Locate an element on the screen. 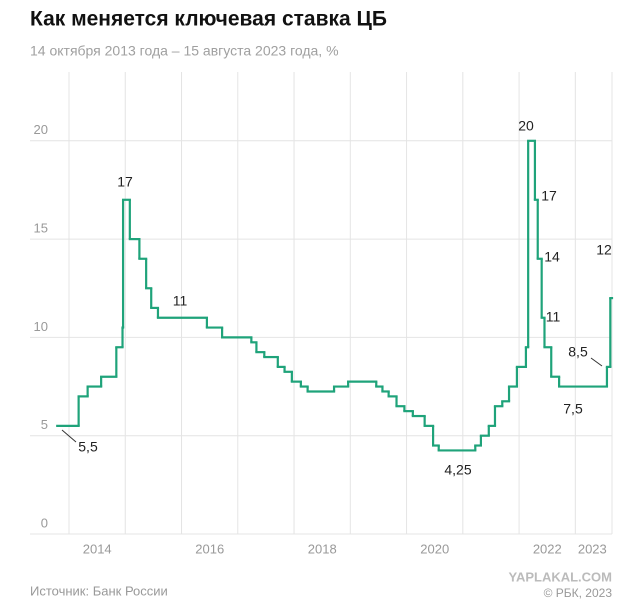  y-tick-label: 15 is located at coordinates (41, 228).